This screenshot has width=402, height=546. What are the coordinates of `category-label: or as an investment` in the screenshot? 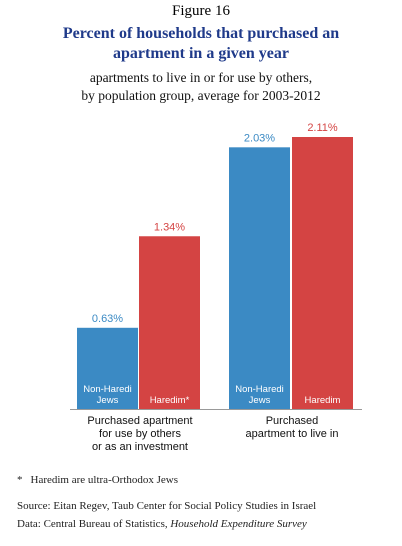 It's located at (140, 447).